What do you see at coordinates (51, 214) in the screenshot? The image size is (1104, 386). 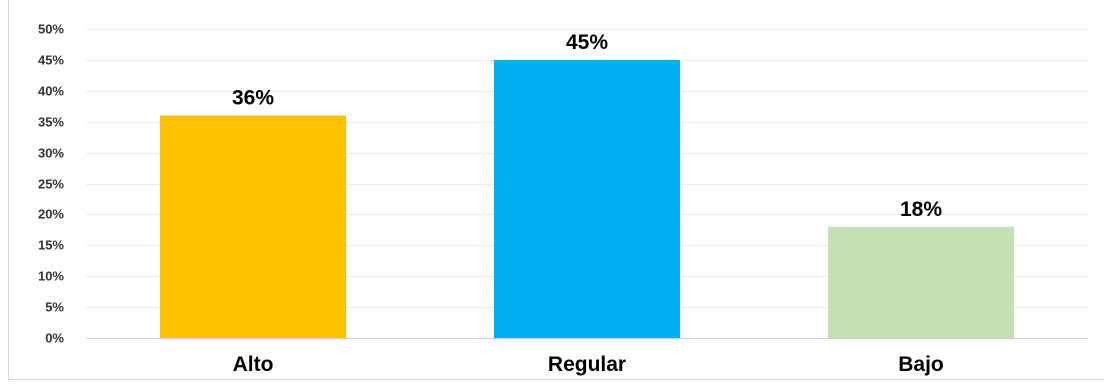 I see `y-tick-label: 20%` at bounding box center [51, 214].